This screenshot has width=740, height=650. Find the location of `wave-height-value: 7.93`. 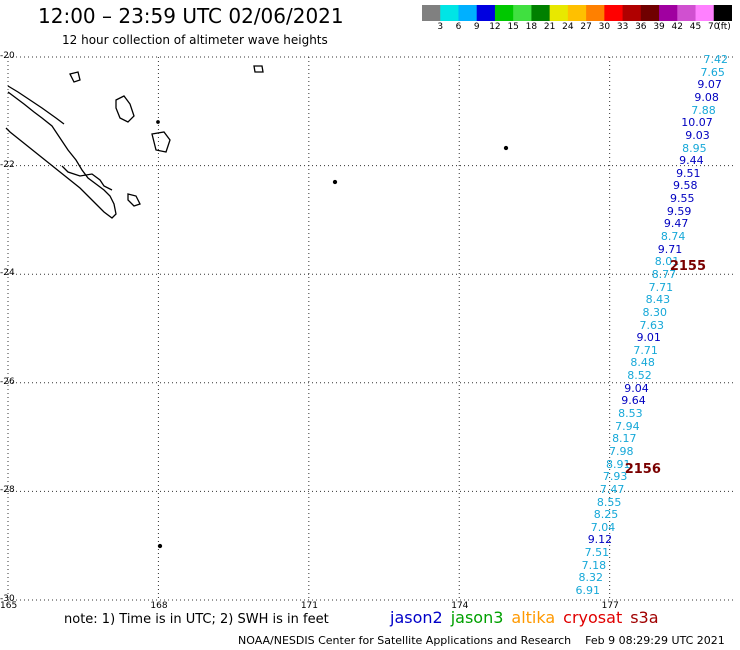

wave-height-value: 7.93 is located at coordinates (615, 477).